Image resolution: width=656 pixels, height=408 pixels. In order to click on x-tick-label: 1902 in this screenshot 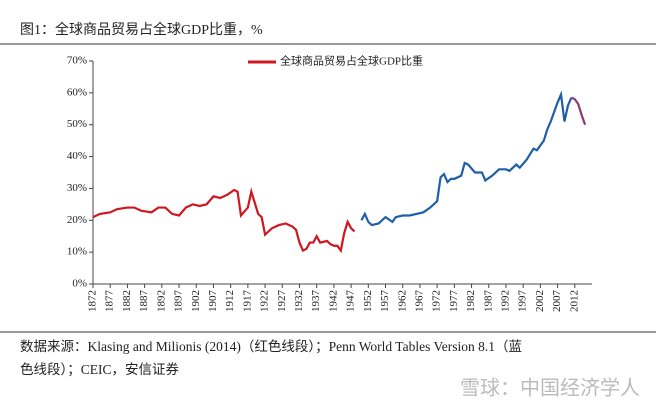, I will do `click(196, 301)`.